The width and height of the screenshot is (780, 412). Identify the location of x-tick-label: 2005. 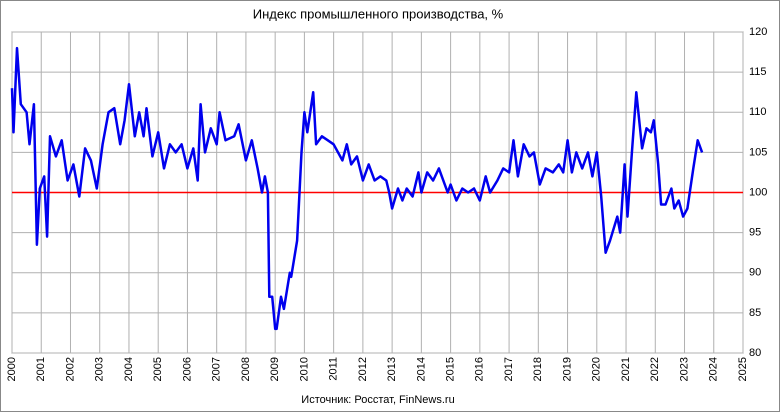
(158, 369).